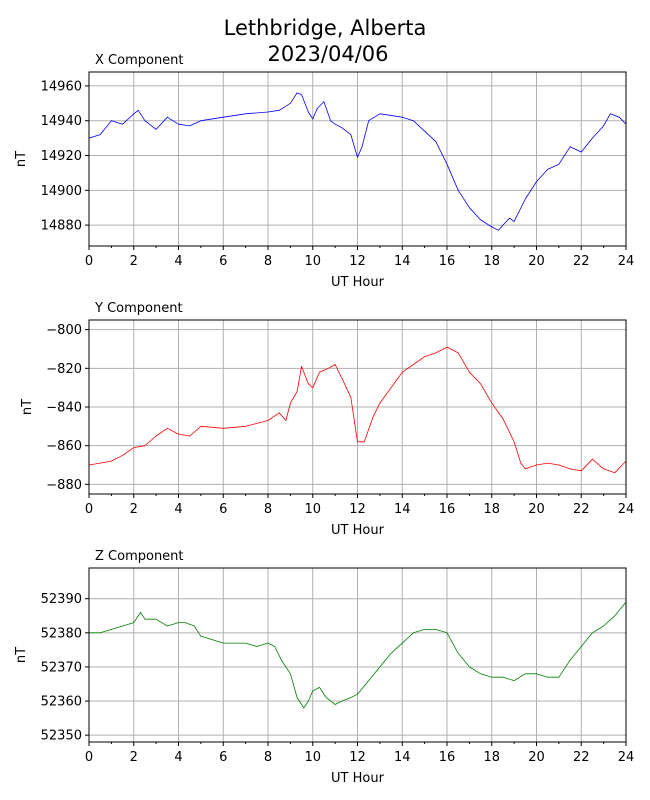 The height and width of the screenshot is (800, 650). I want to click on y-xlabel: UT Hour, so click(358, 530).